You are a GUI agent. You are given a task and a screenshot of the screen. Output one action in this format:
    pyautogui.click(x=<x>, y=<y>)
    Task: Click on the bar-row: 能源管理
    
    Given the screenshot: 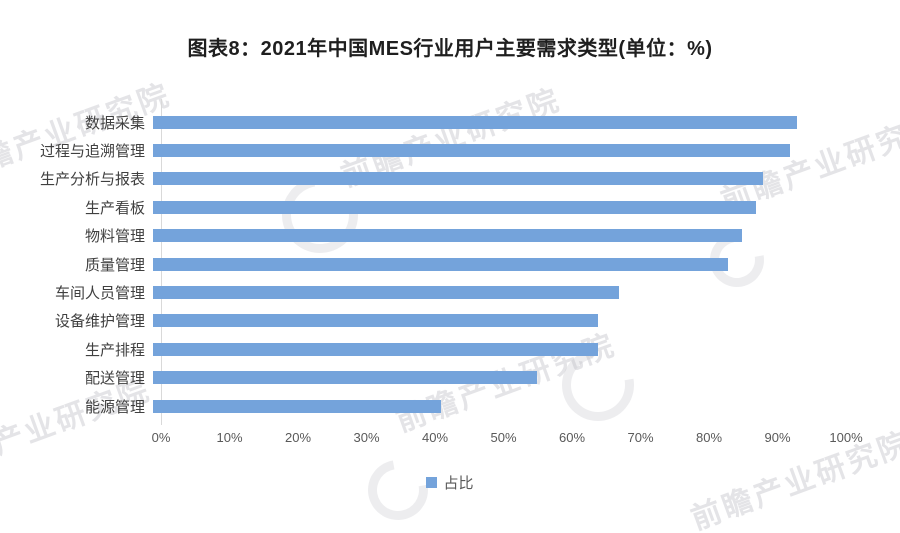 What is the action you would take?
    pyautogui.click(x=450, y=406)
    